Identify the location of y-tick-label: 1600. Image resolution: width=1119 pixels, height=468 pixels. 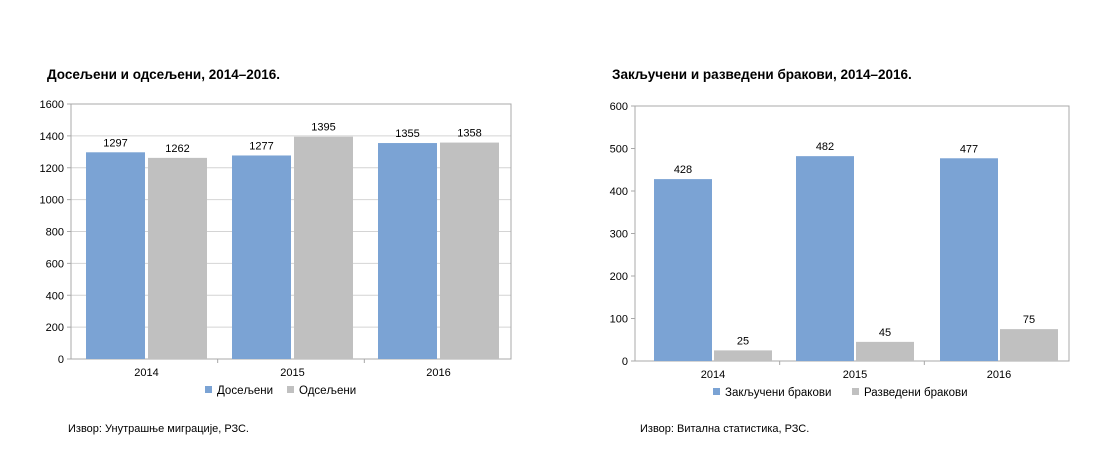
(52, 105).